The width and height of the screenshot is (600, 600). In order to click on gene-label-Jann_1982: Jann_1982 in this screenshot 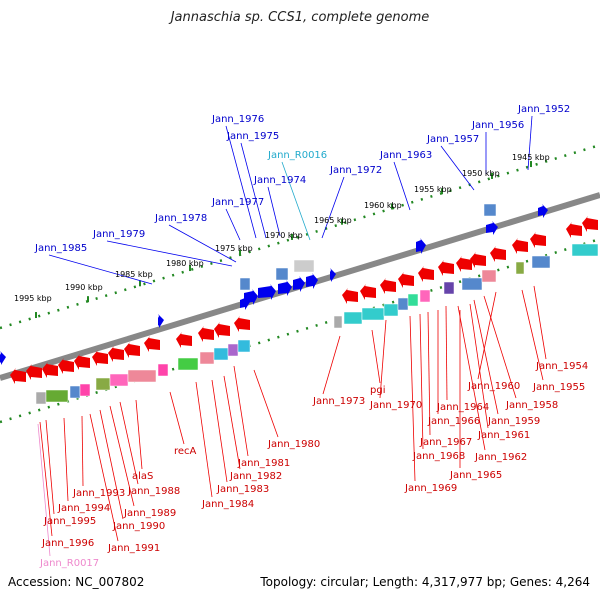, I will do `click(255, 476)`.